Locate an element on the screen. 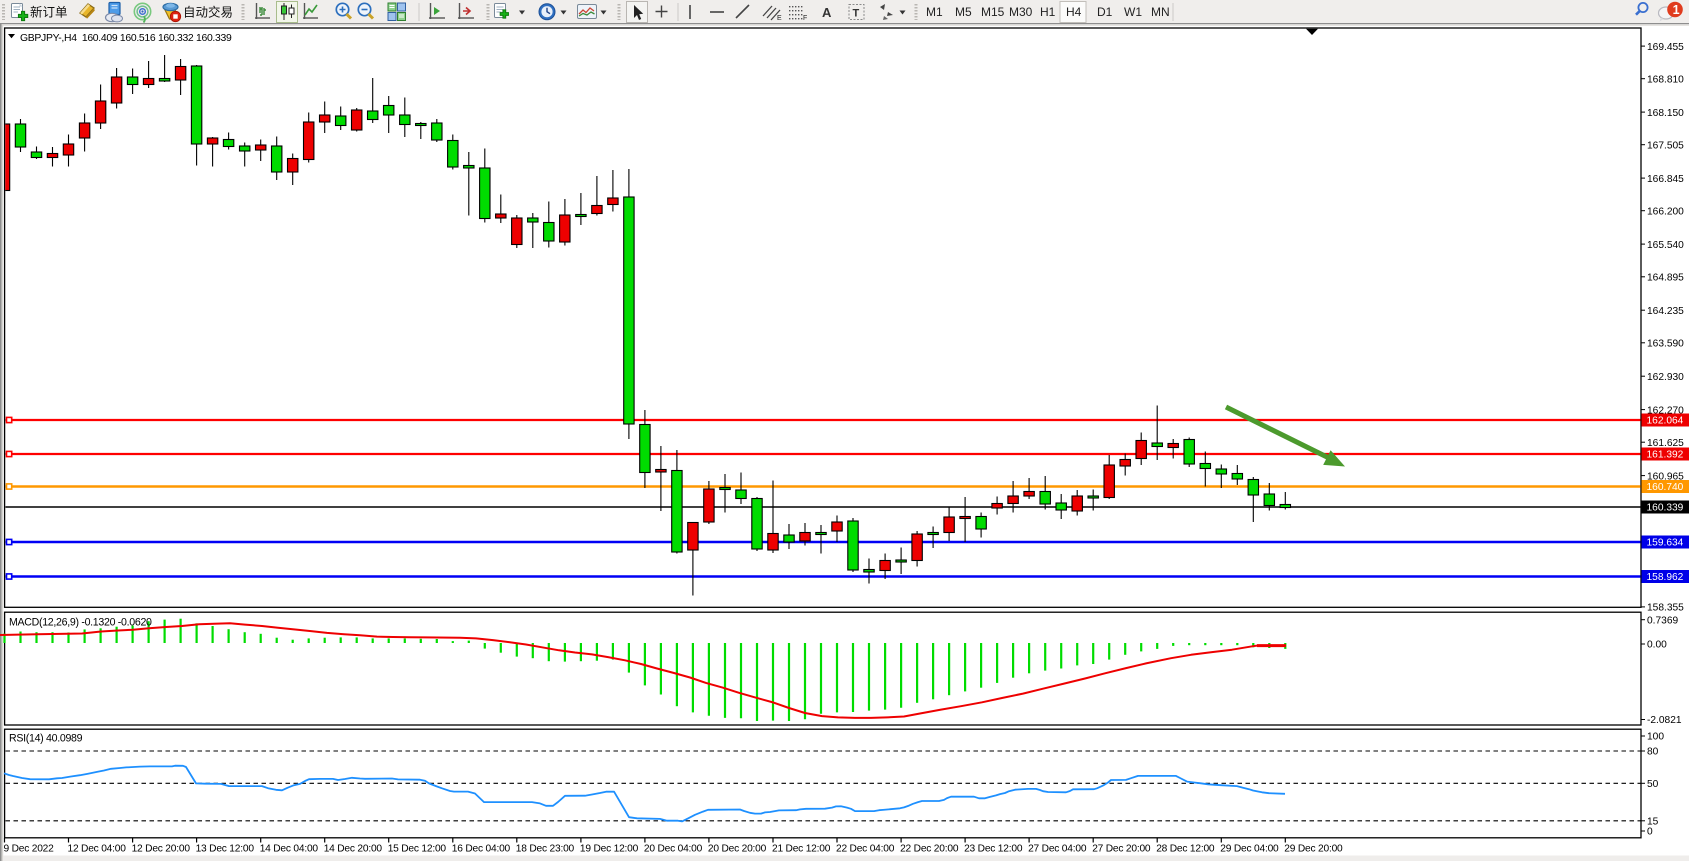 Image resolution: width=1689 pixels, height=866 pixels. svg-text: 12 Dec 20:00 is located at coordinates (161, 848).